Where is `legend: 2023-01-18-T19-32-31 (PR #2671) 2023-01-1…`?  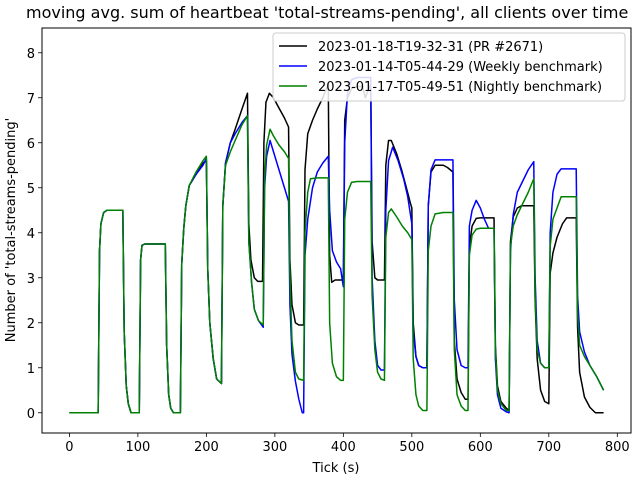 legend: 2023-01-18-T19-32-31 (PR #2671) 2023-01-1… is located at coordinates (449, 67).